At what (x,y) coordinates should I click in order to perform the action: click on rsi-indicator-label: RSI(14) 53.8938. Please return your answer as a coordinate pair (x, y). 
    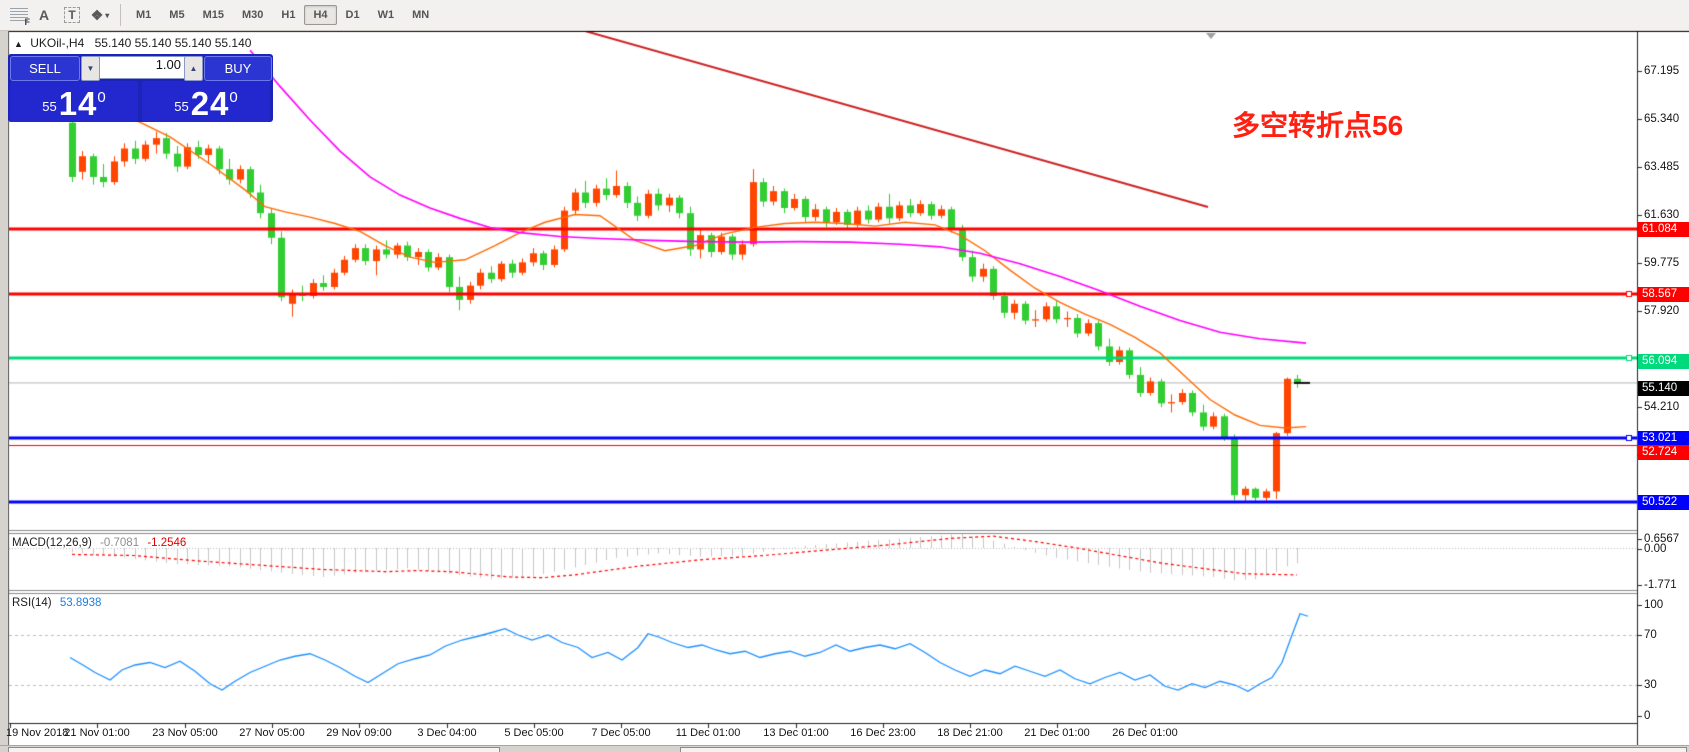
    Looking at the image, I should click on (56, 603).